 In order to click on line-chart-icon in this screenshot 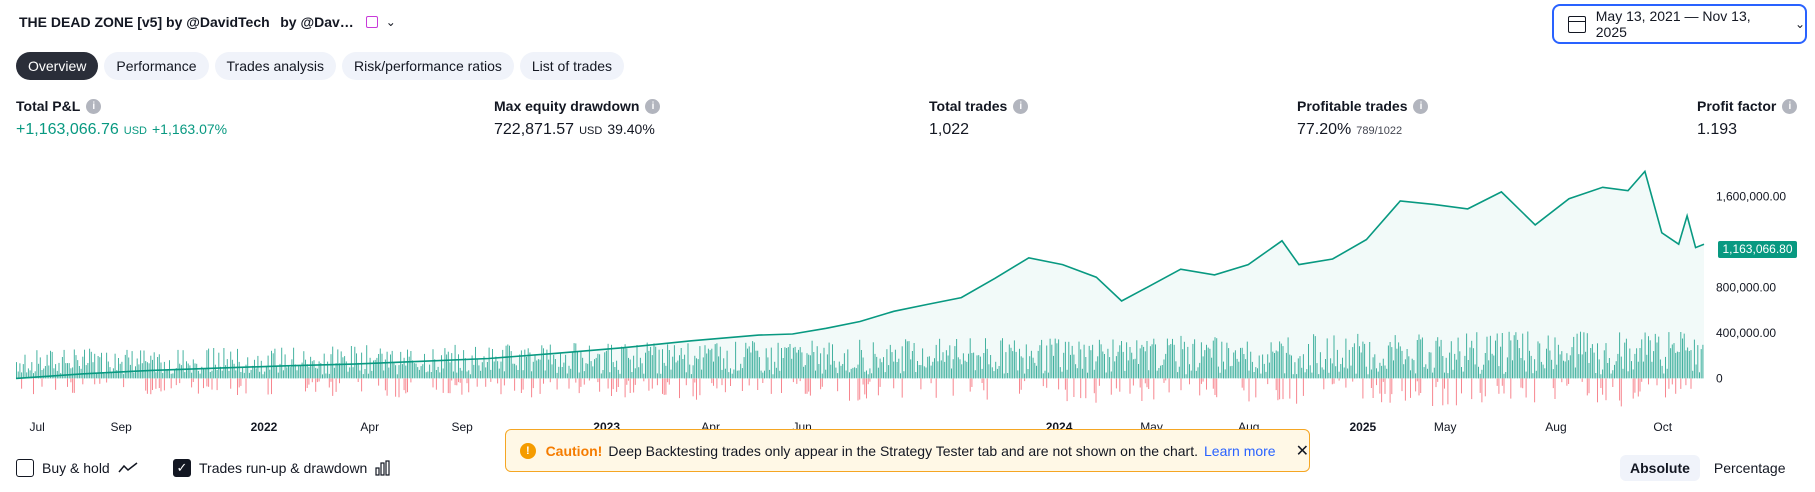, I will do `click(128, 467)`.